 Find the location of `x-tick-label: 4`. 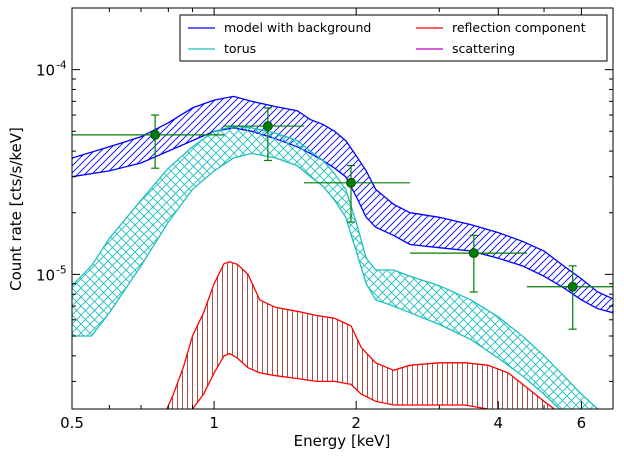

x-tick-label: 4 is located at coordinates (499, 423).